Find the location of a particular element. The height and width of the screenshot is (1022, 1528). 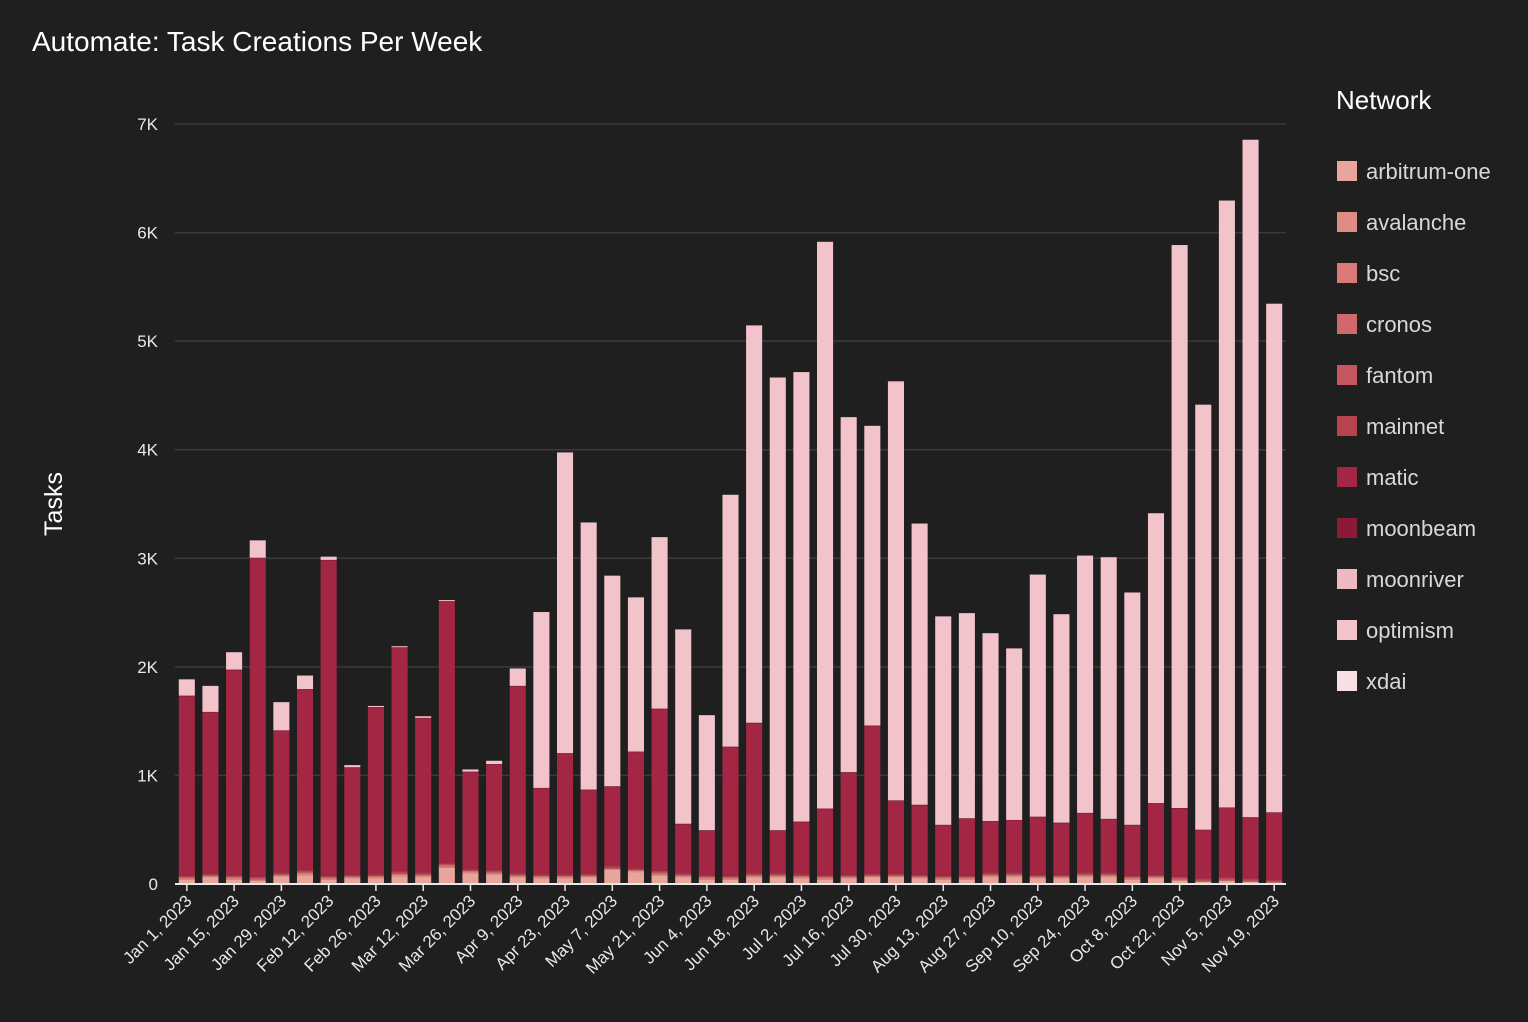

y-tick-label: 4K is located at coordinates (147, 450).